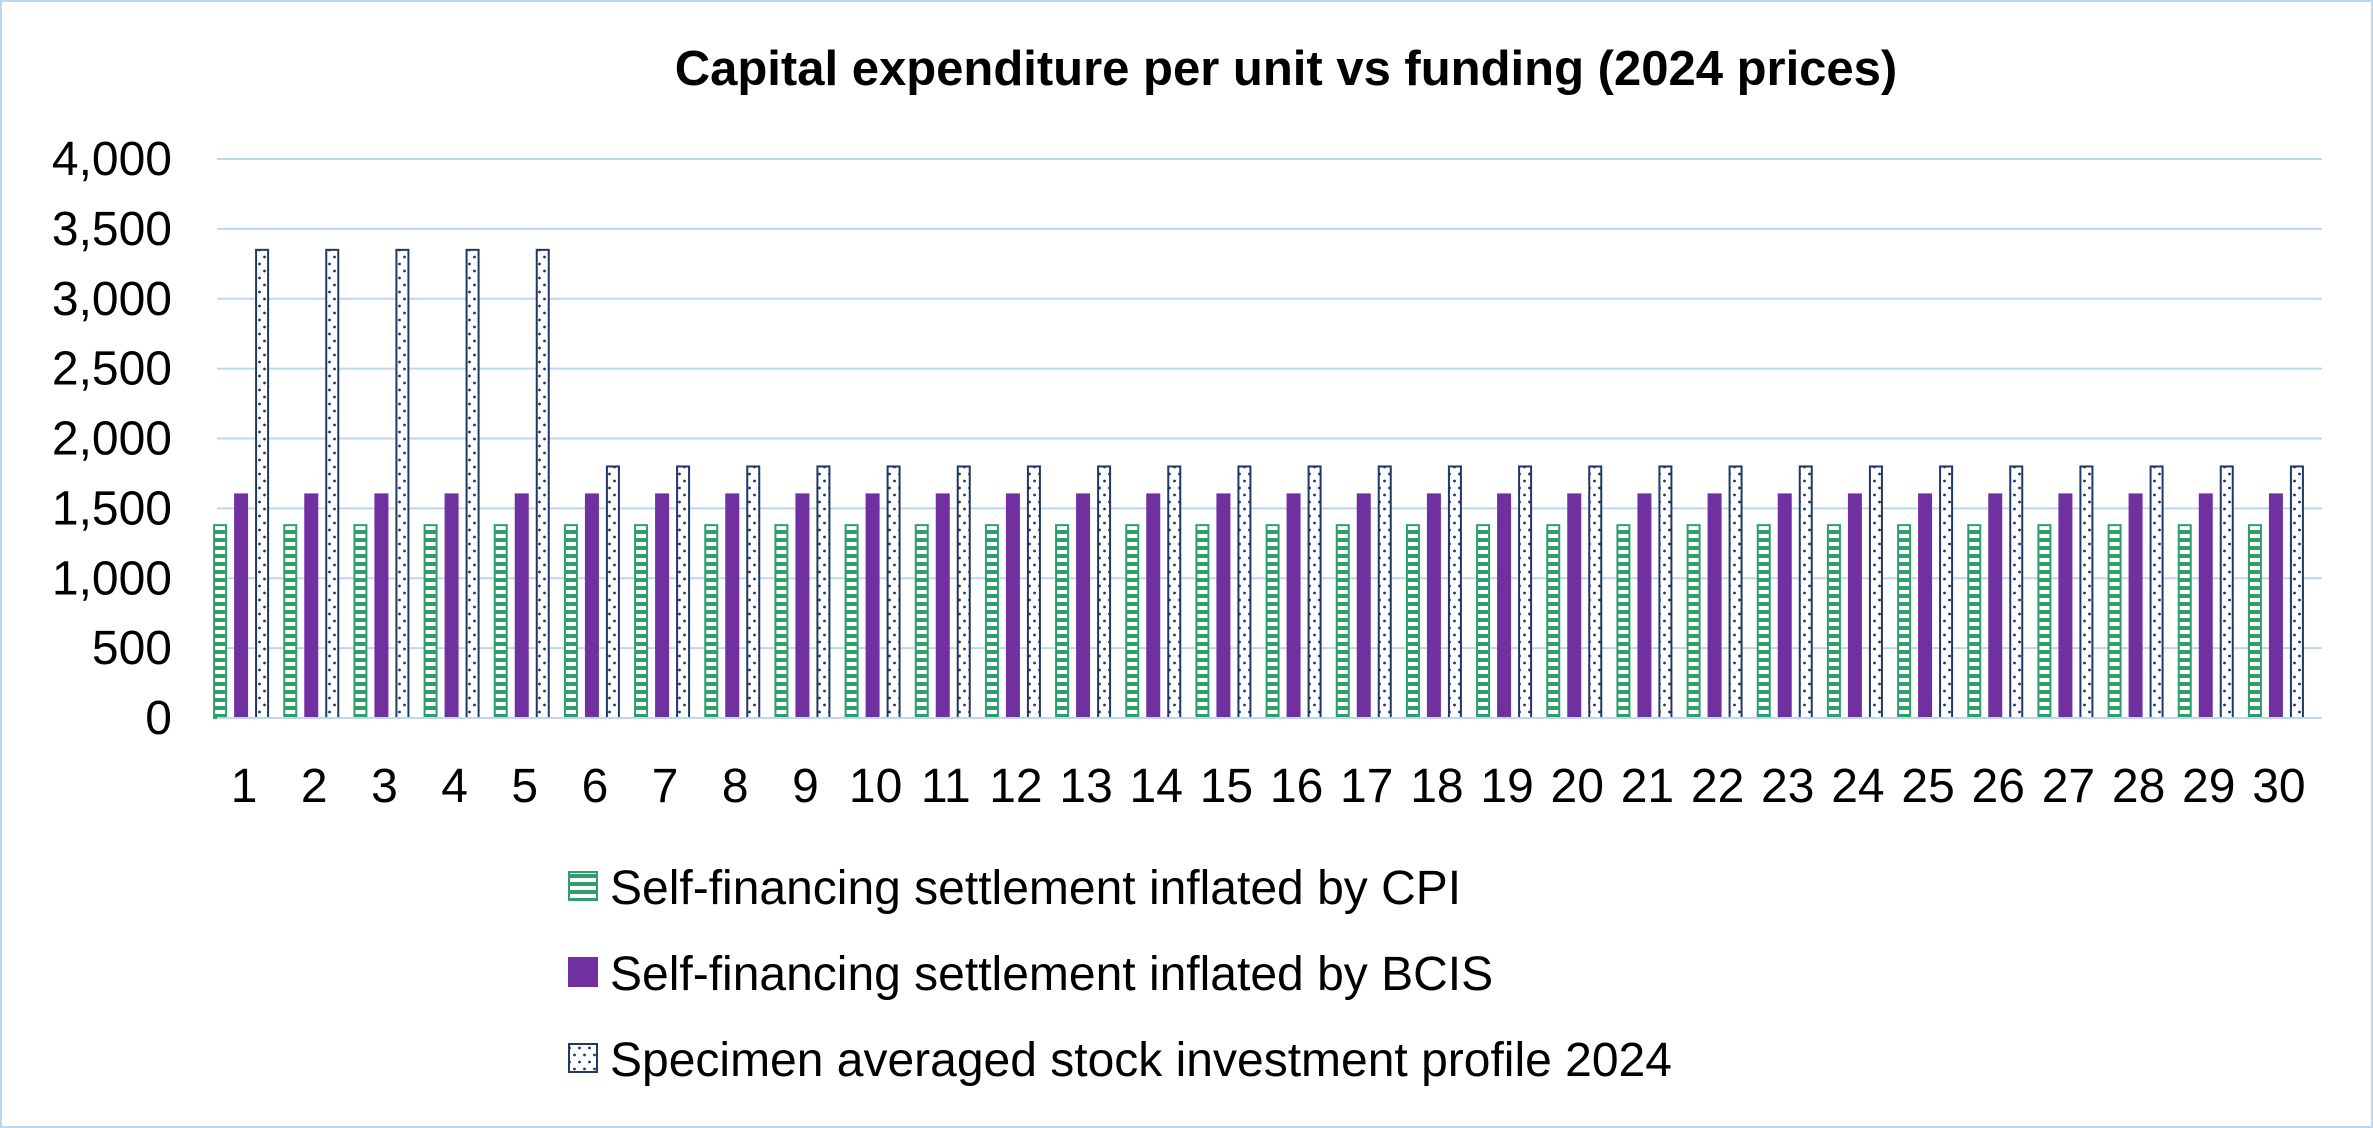 This screenshot has height=1128, width=2373. Describe the element at coordinates (158, 718) in the screenshot. I see `y-tick-label: 0` at that location.